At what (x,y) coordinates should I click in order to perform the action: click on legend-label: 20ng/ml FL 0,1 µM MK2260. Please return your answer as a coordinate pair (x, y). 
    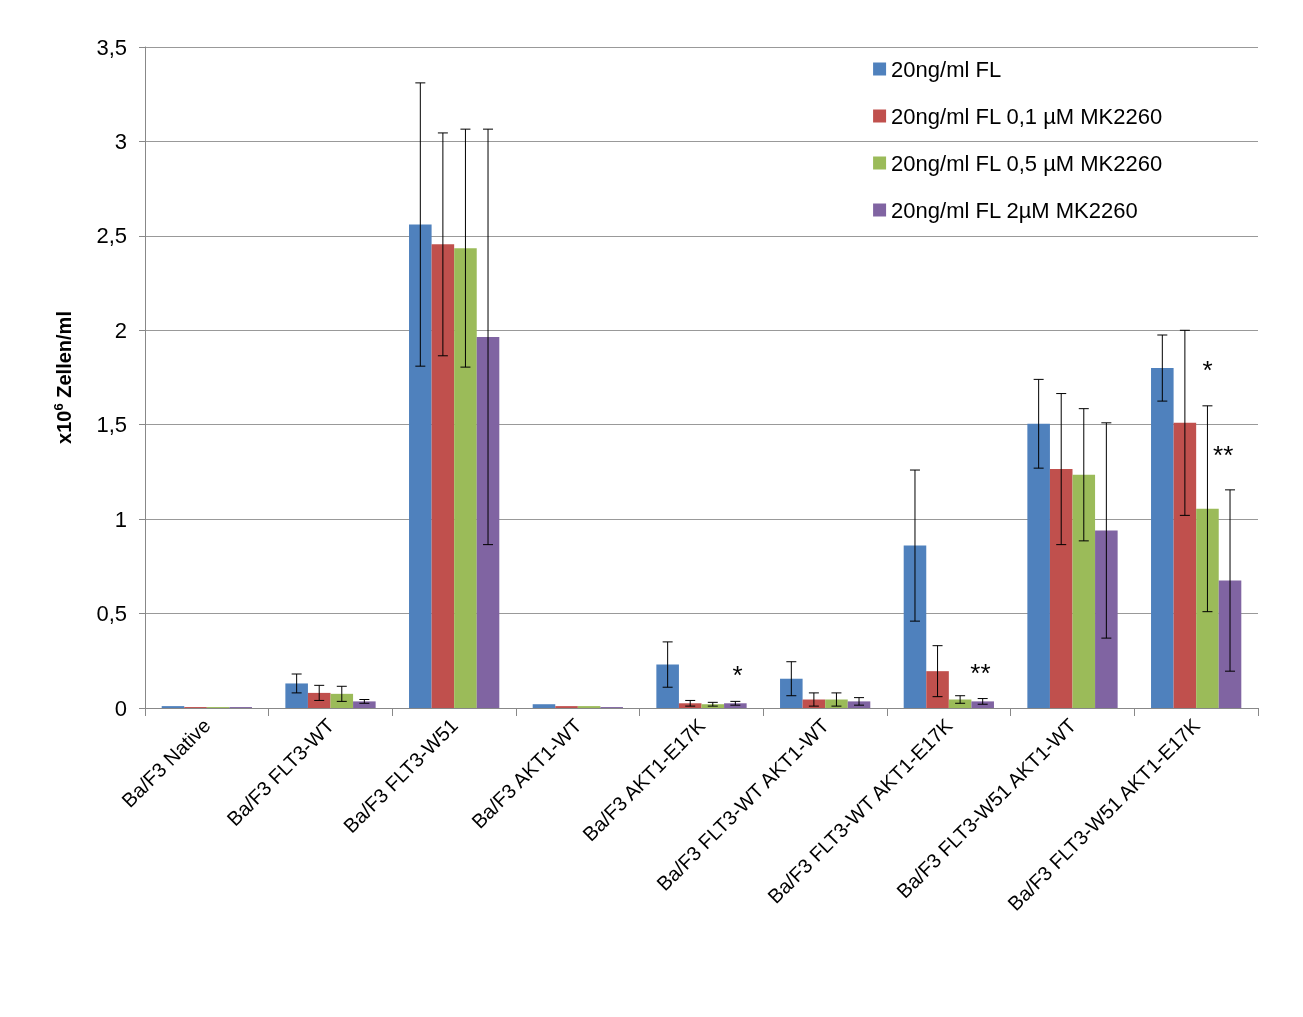
    Looking at the image, I should click on (1027, 116).